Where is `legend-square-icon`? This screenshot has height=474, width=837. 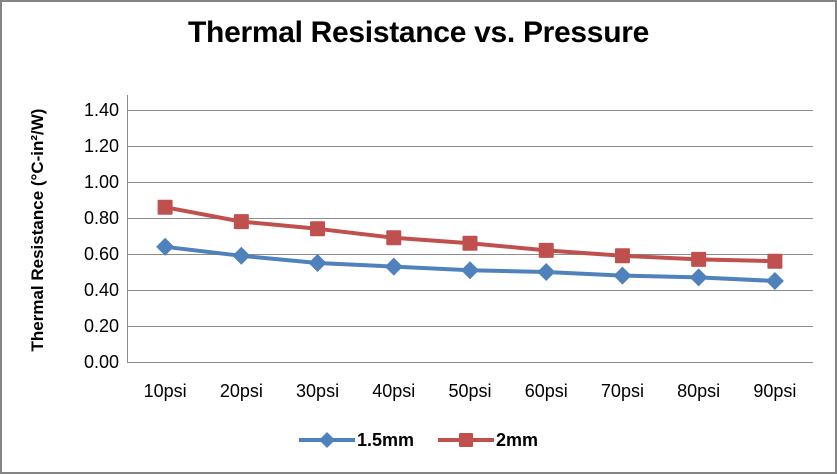
legend-square-icon is located at coordinates (466, 440).